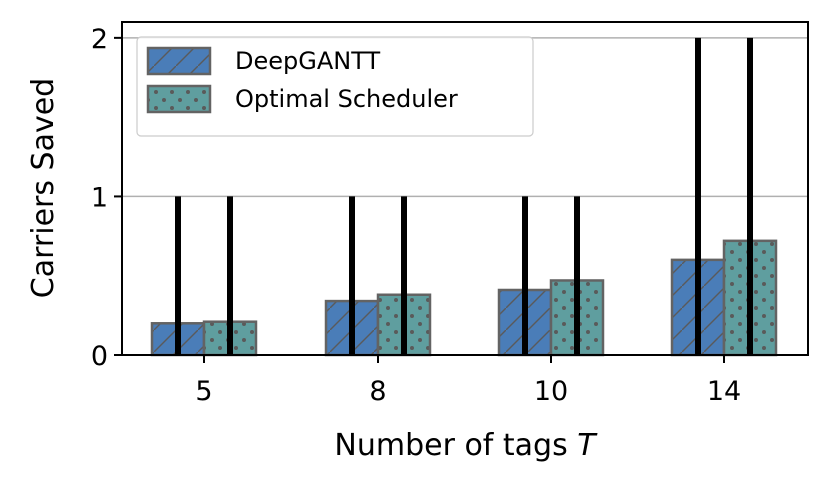  Describe the element at coordinates (203, 391) in the screenshot. I see `x-tick-label: 5` at that location.